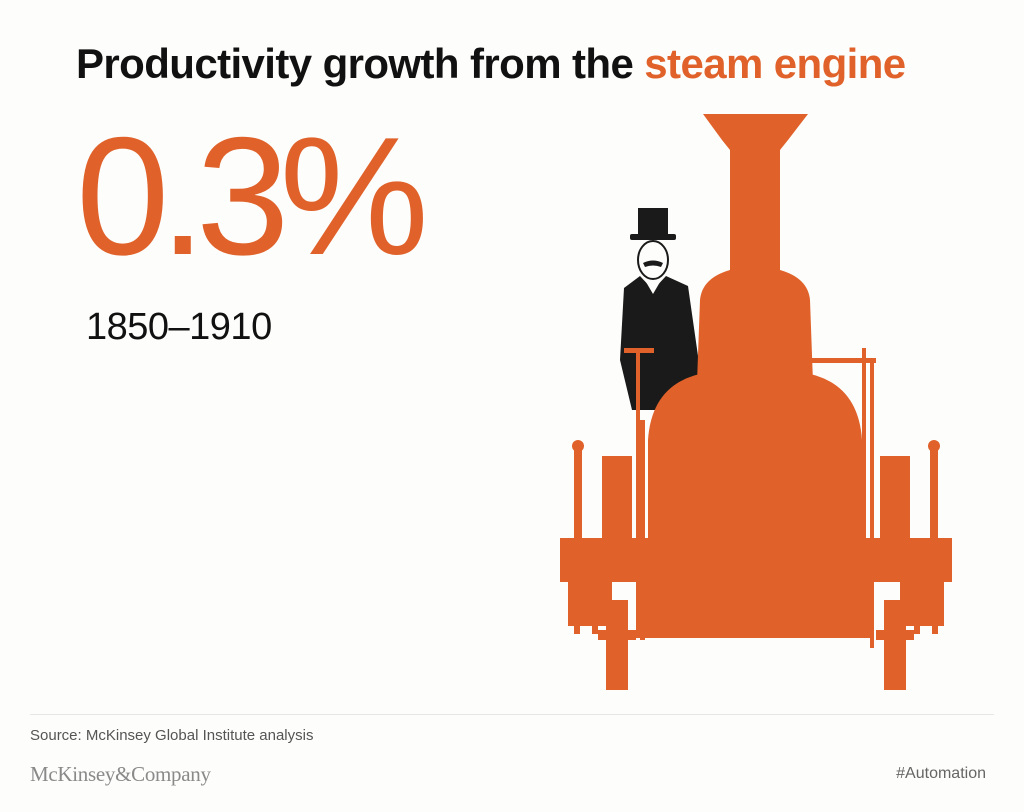 Image resolution: width=1024 pixels, height=812 pixels. What do you see at coordinates (512, 714) in the screenshot?
I see `footer-divider` at bounding box center [512, 714].